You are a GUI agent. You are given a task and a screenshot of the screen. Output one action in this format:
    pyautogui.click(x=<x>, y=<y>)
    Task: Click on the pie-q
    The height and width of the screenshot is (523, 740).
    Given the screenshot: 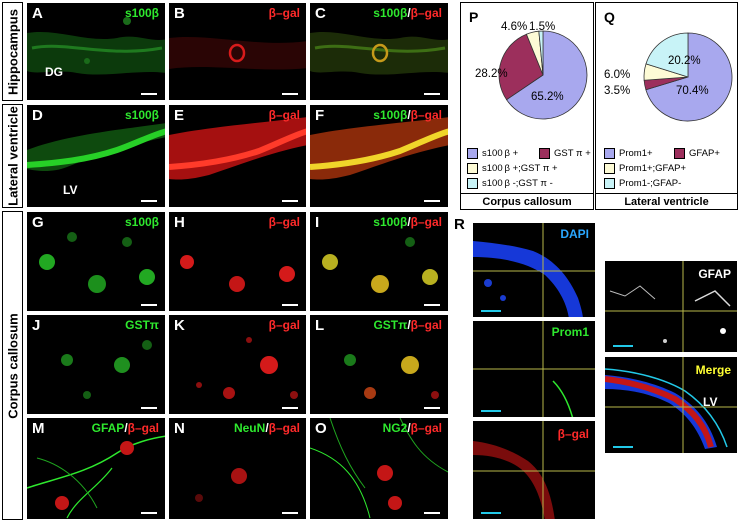 What is the action you would take?
    pyautogui.click(x=688, y=77)
    